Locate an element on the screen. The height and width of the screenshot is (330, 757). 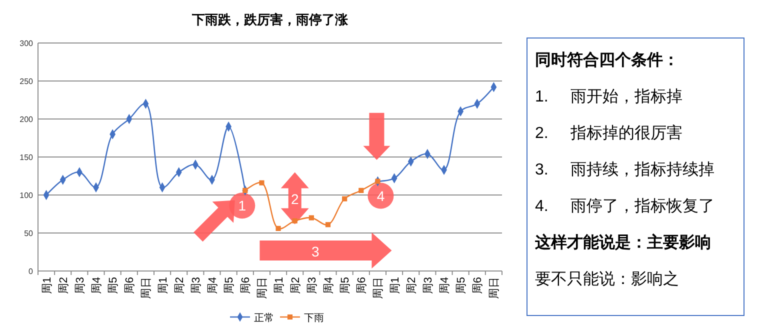
down-arrow-with-circle-badge: 4 is located at coordinates (378, 160).